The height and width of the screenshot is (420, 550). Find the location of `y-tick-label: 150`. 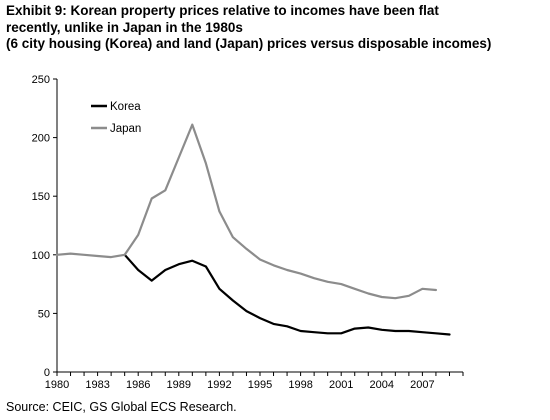

y-tick-label: 150 is located at coordinates (41, 197).